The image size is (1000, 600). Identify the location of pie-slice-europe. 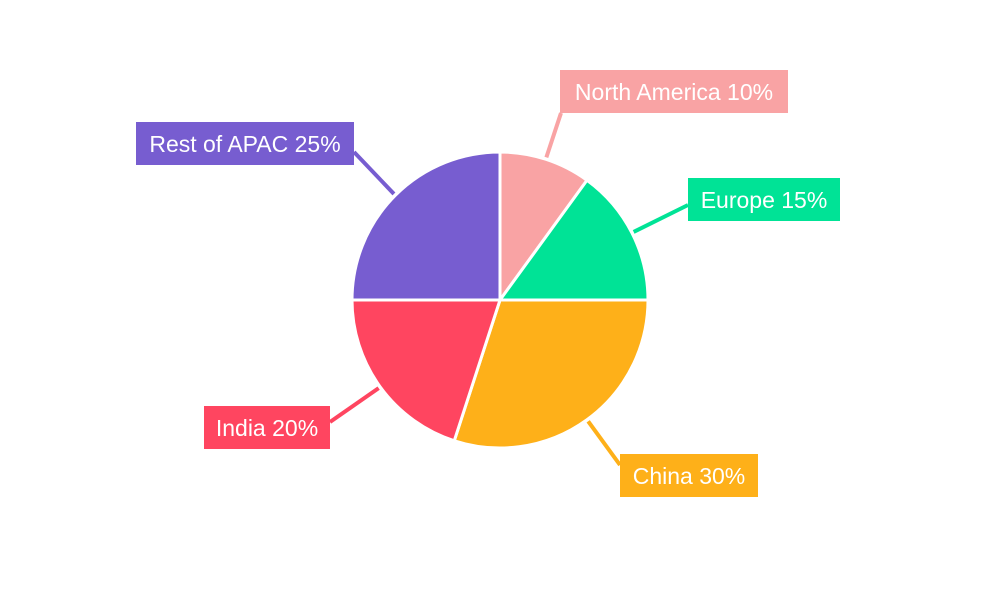
(573, 240).